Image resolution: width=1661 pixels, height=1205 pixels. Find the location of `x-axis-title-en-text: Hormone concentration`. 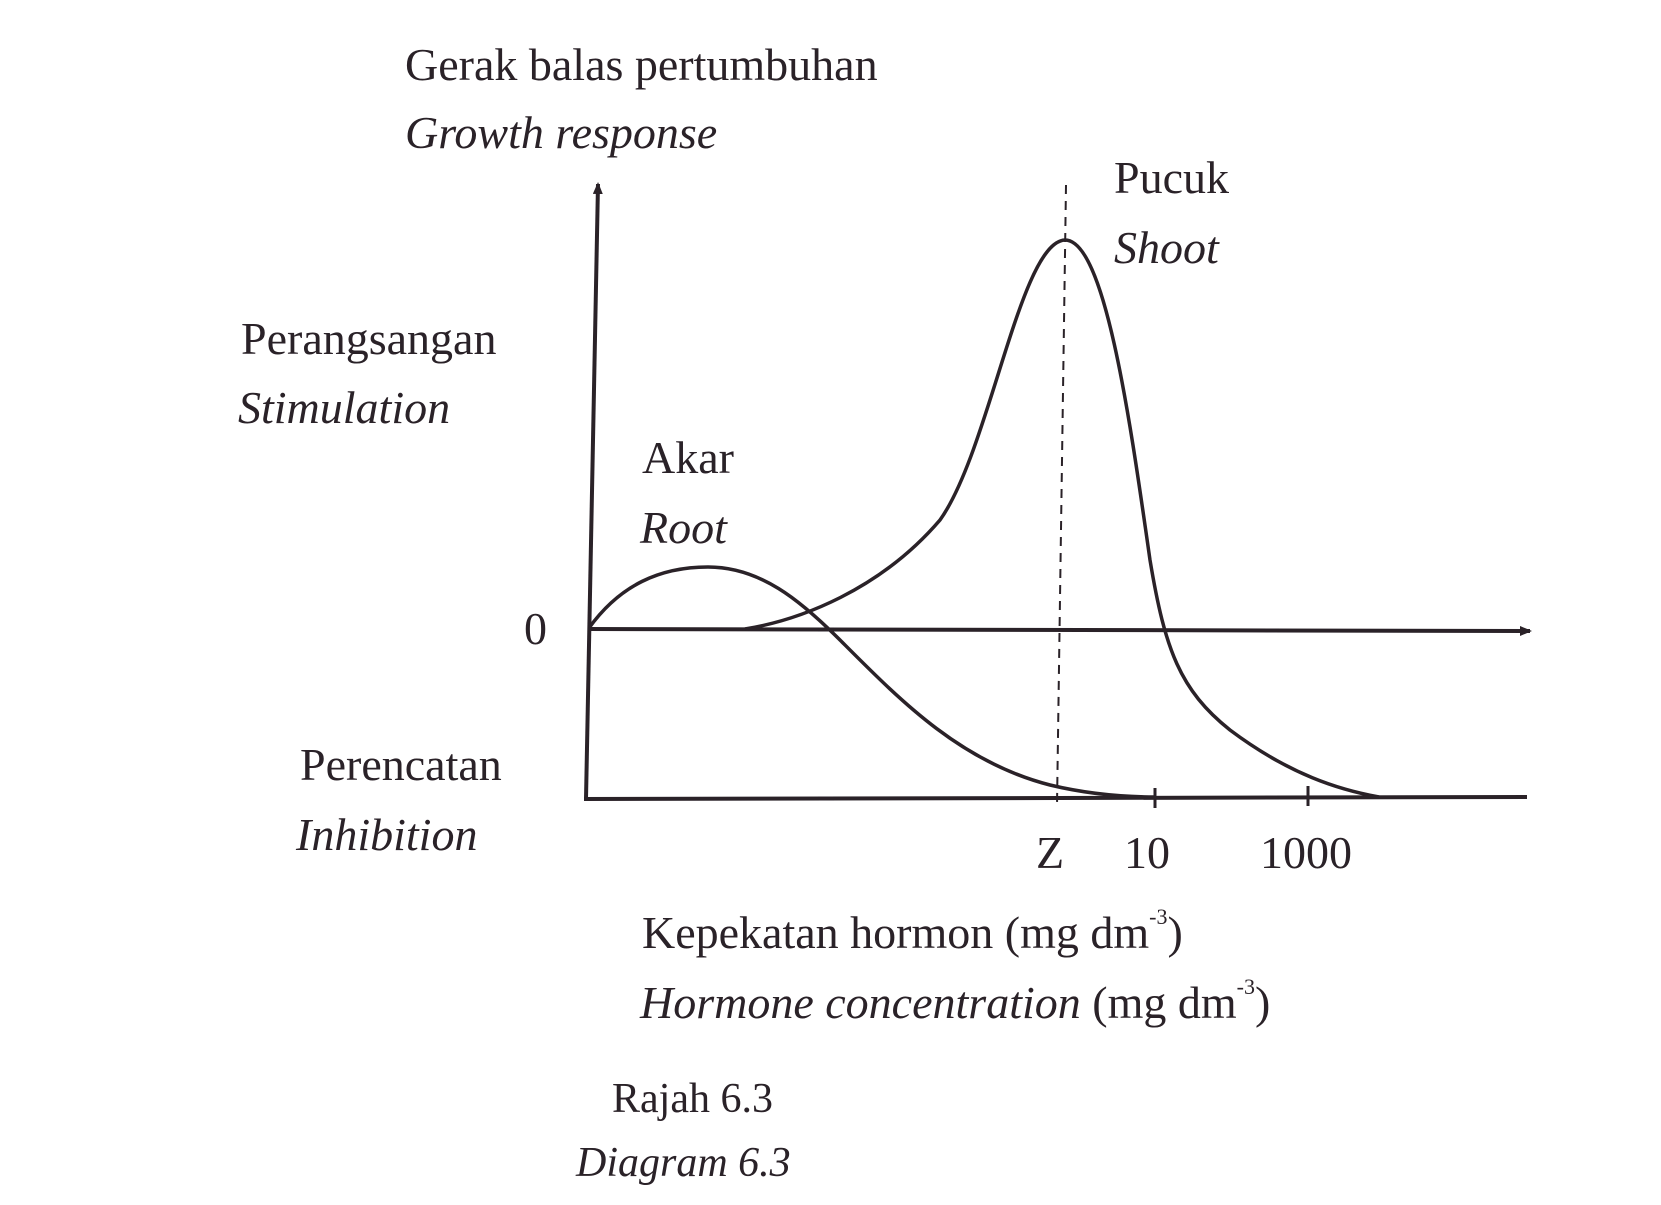

x-axis-title-en-text: Hormone concentration is located at coordinates (860, 1002).